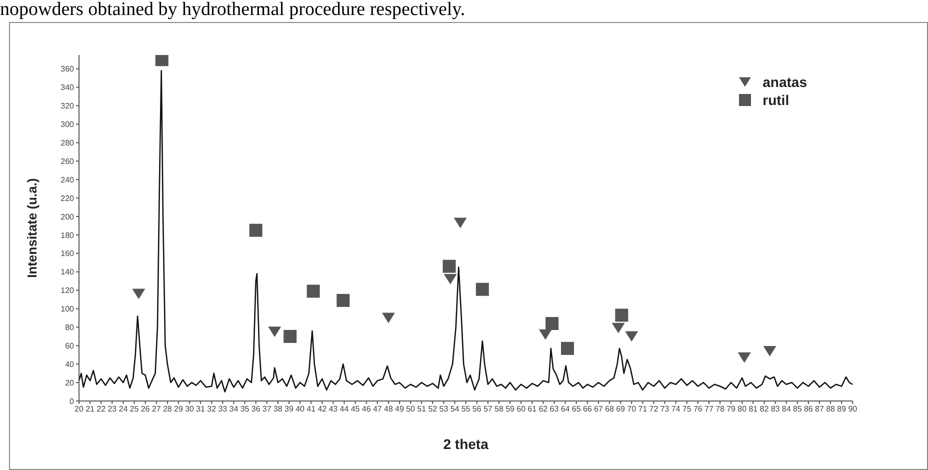  Describe the element at coordinates (743, 409) in the screenshot. I see `x-tick-label: 80` at that location.